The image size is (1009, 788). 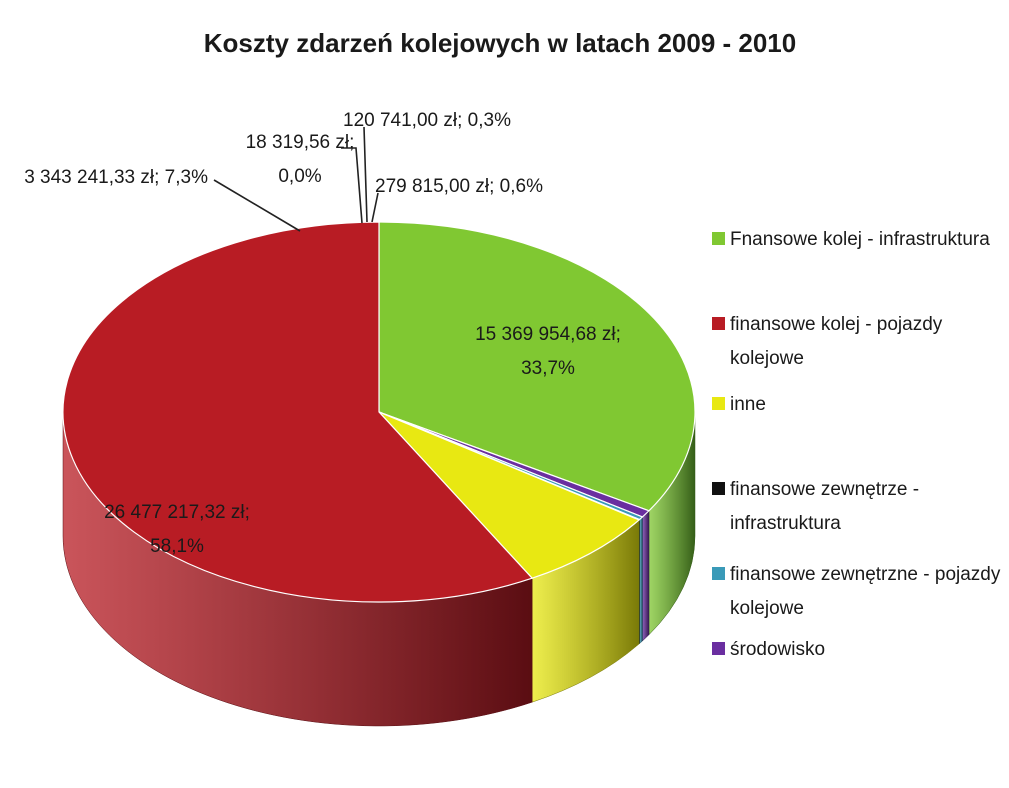 What do you see at coordinates (177, 512) in the screenshot?
I see `data-label-5-0: 26 477 217,32 zł;` at bounding box center [177, 512].